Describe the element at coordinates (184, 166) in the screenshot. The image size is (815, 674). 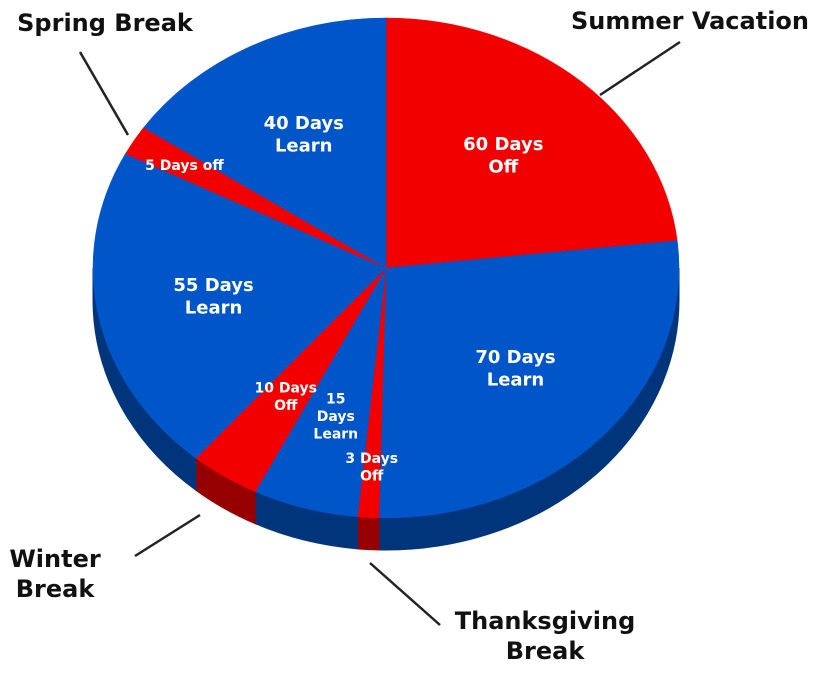
I see `slice-label: 5 Days off` at that location.